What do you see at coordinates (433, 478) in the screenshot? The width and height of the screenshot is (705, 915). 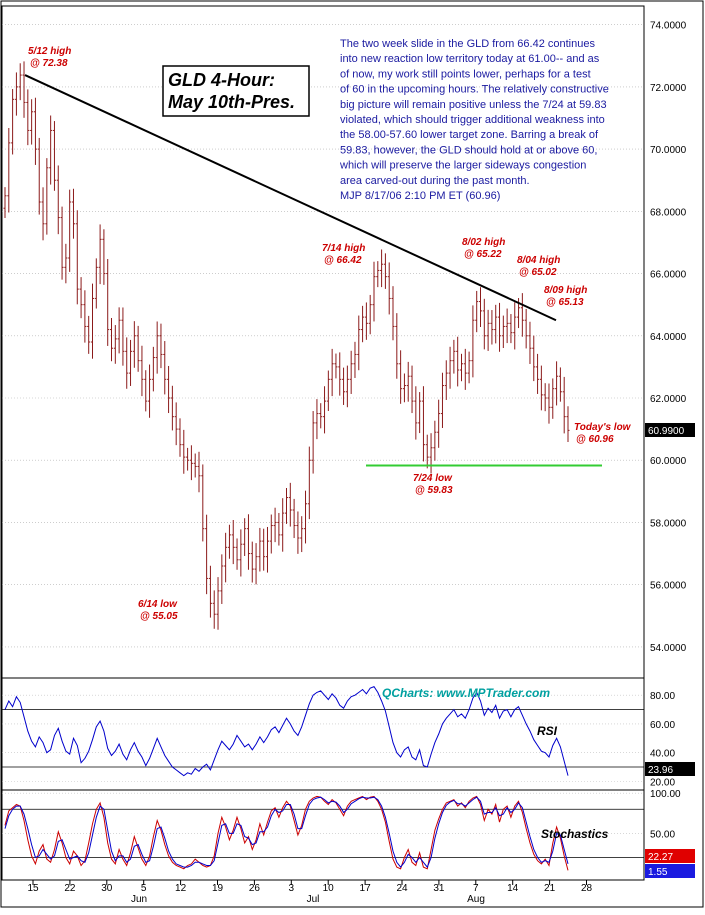 I see `annotation-line1: 7/24 low` at bounding box center [433, 478].